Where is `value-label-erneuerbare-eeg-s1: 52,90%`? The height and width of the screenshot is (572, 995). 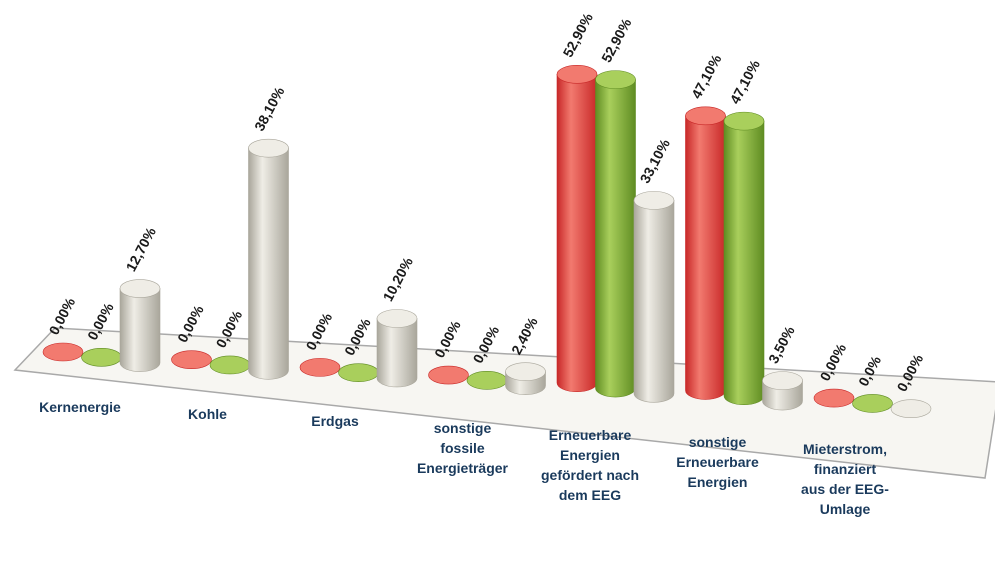
value-label-erneuerbare-eeg-s1: 52,90% is located at coordinates (578, 35).